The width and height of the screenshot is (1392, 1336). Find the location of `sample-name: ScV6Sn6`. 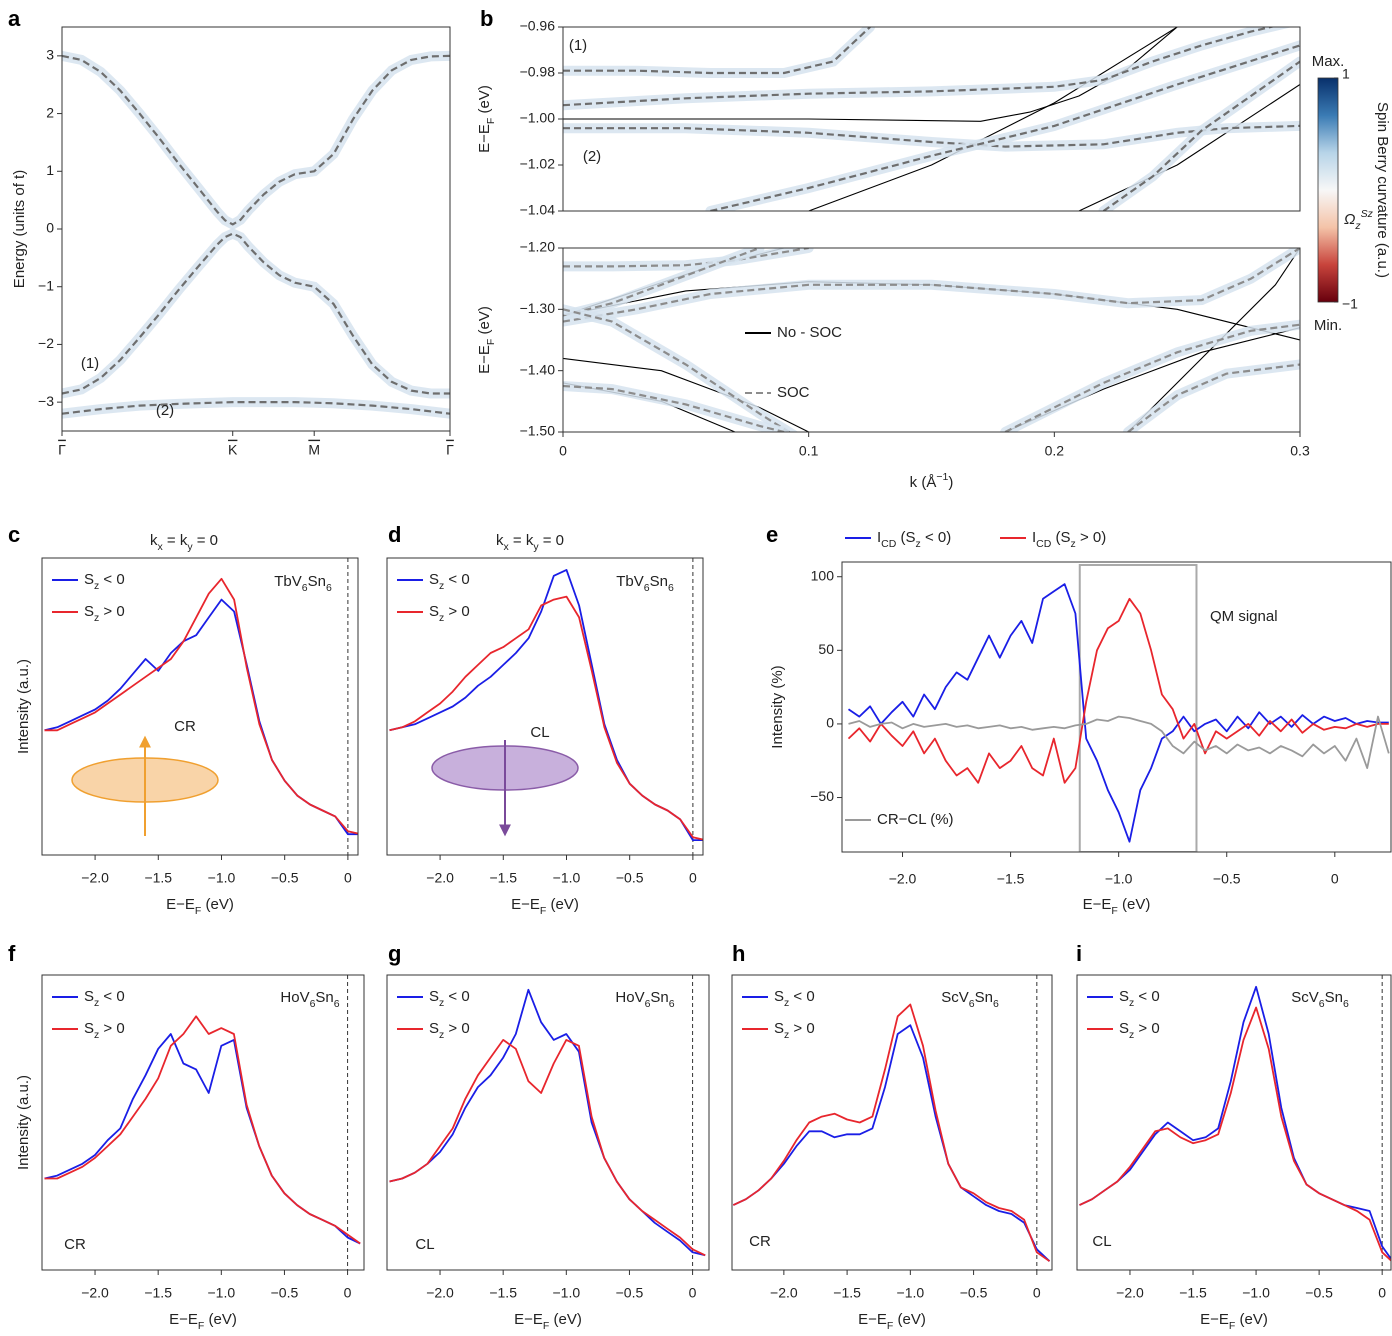

sample-name: ScV6Sn6 is located at coordinates (1320, 999).